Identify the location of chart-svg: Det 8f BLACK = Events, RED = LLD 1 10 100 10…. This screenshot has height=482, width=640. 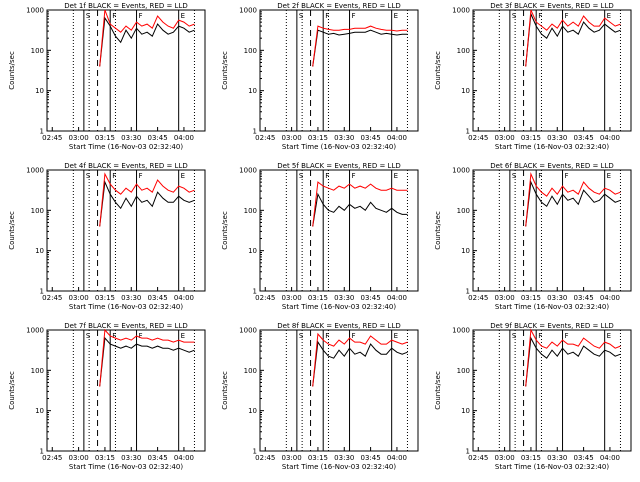
(320, 396).